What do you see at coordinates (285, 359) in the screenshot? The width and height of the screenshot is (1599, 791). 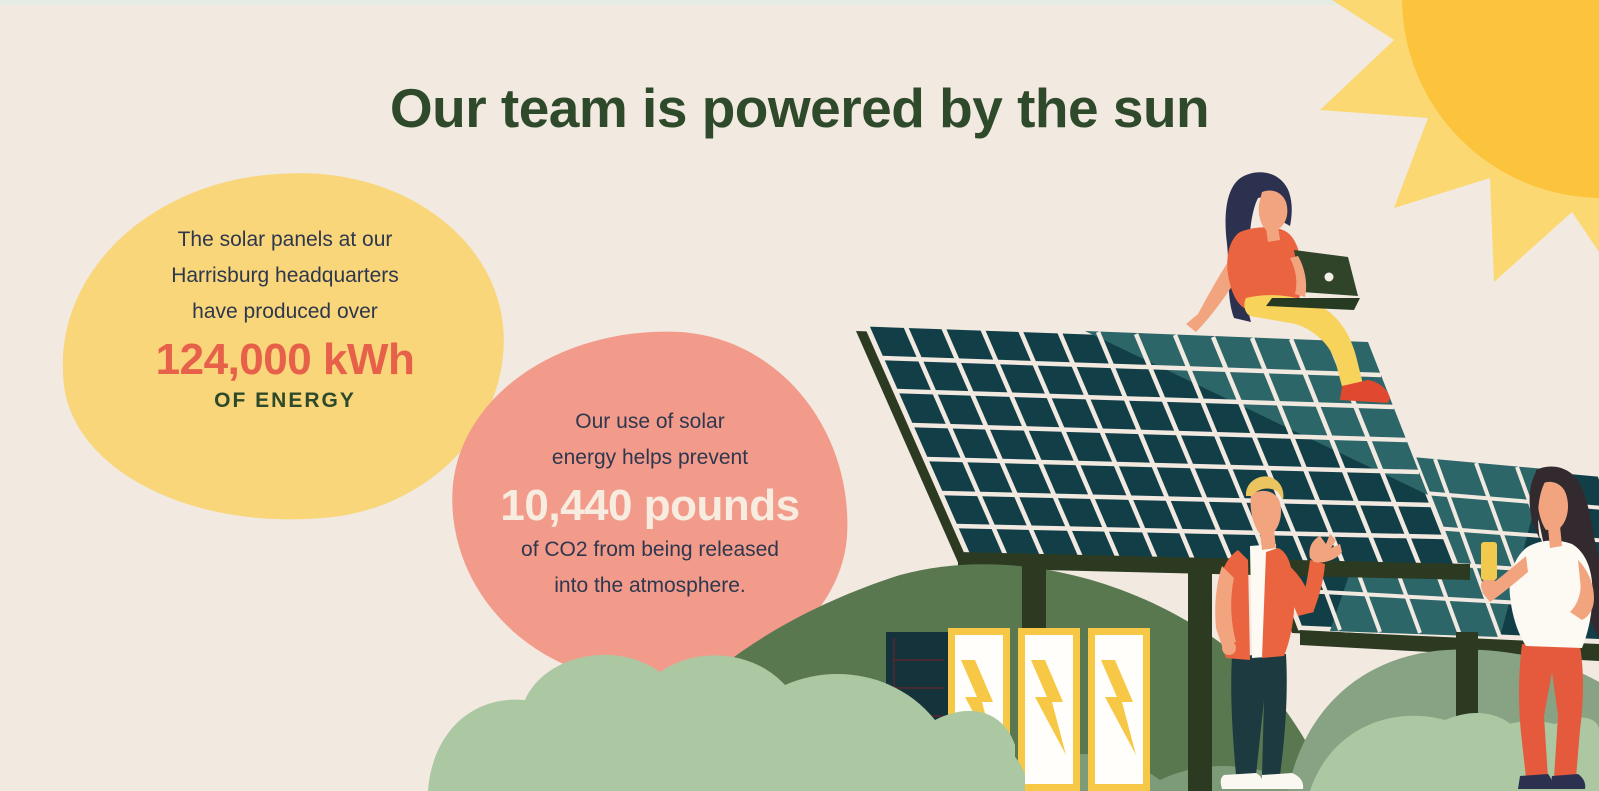 I see `stat-energy-value: 124,000 kWh` at bounding box center [285, 359].